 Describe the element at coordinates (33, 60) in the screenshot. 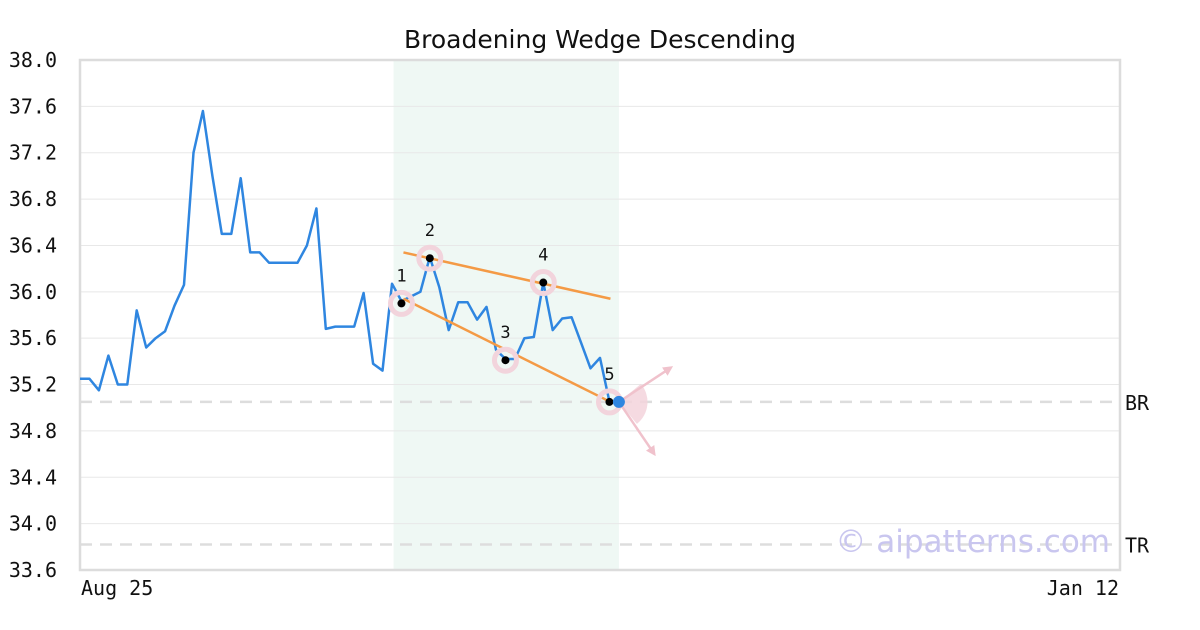

I see `y-tick-label: 38.0` at that location.